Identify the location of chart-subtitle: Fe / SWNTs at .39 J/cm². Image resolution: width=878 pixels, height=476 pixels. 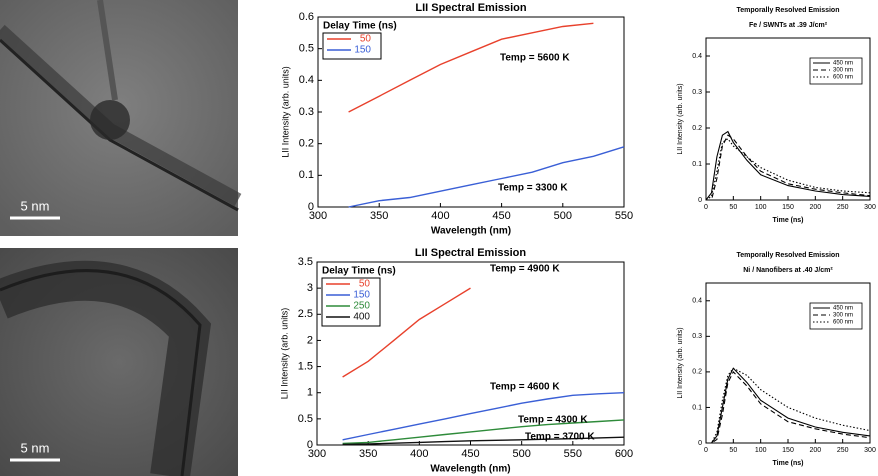
(788, 25).